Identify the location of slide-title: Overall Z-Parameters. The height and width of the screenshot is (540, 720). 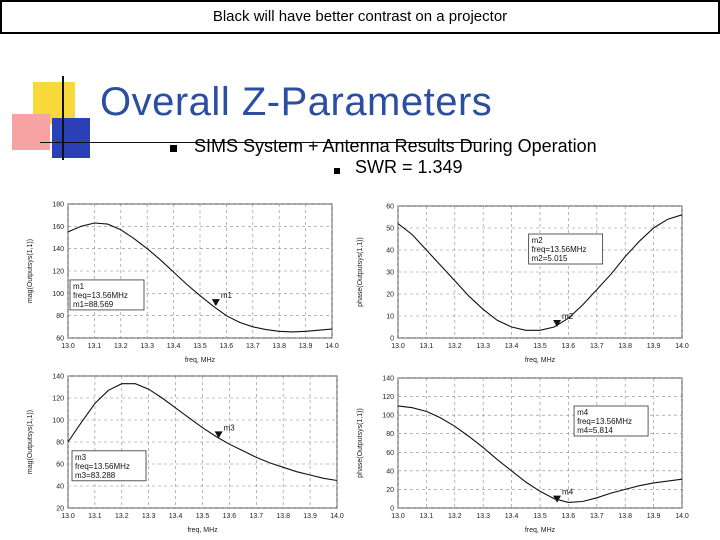
(296, 102).